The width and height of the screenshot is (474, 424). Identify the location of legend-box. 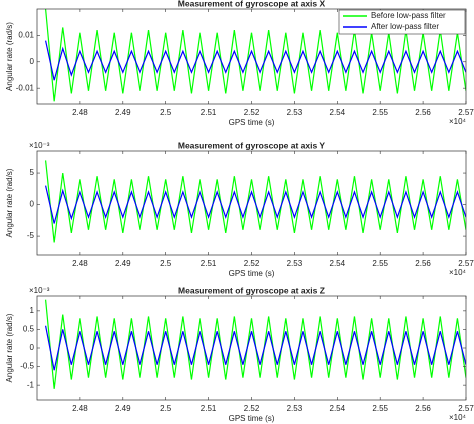
(402, 22).